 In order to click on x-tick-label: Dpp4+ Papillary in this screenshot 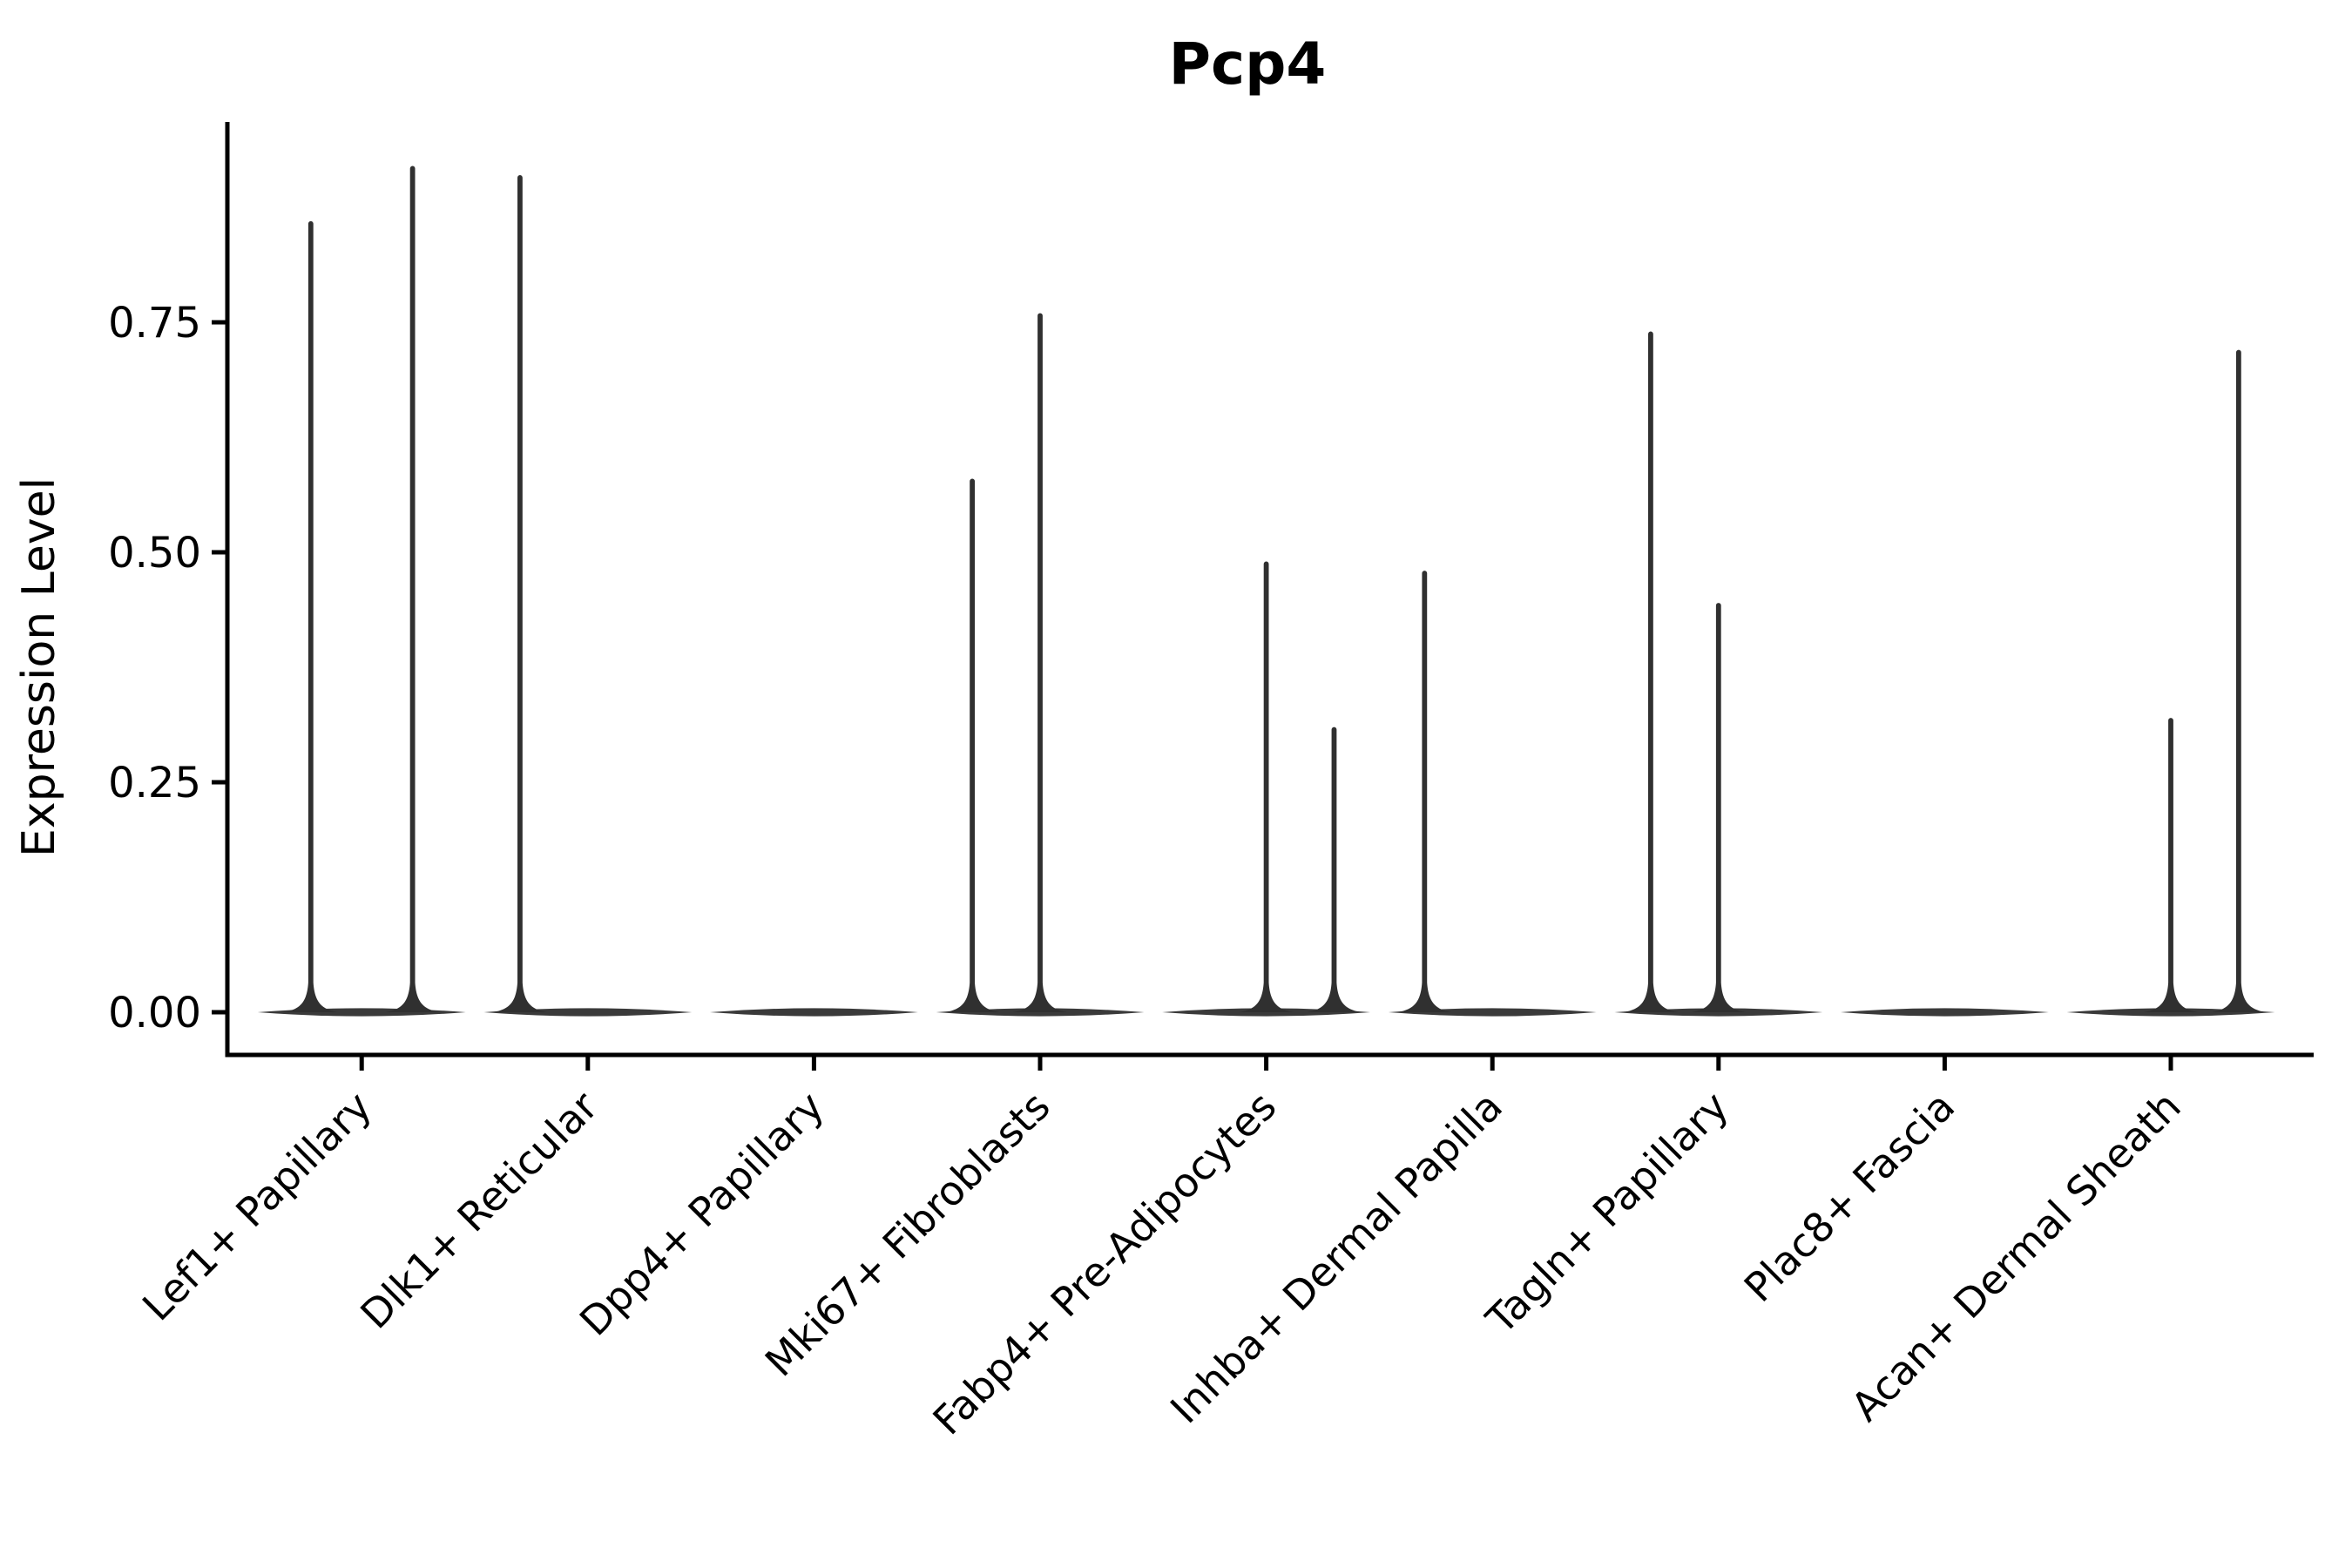, I will do `click(702, 1214)`.